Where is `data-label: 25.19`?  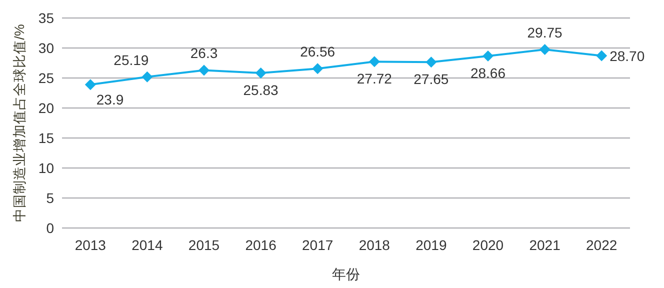
data-label: 25.19 is located at coordinates (131, 60).